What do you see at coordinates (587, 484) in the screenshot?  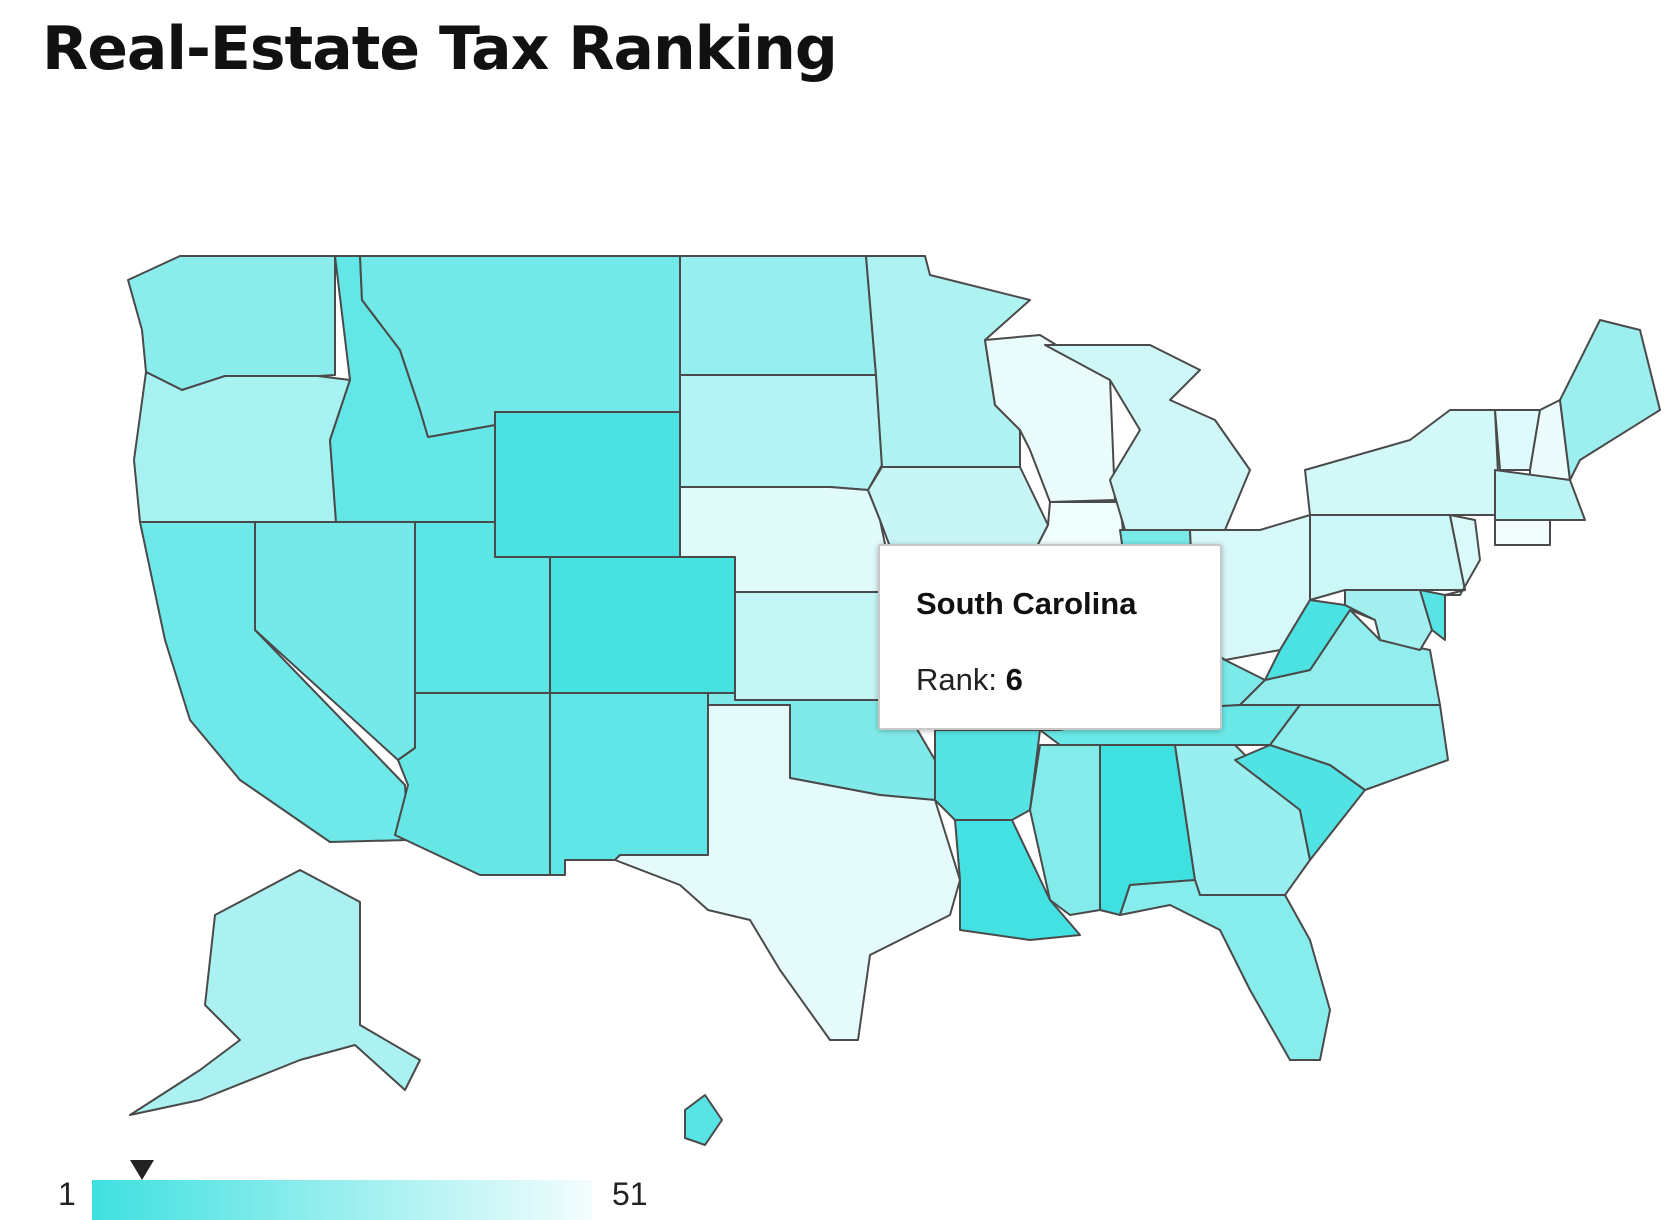 I see `state-WY` at bounding box center [587, 484].